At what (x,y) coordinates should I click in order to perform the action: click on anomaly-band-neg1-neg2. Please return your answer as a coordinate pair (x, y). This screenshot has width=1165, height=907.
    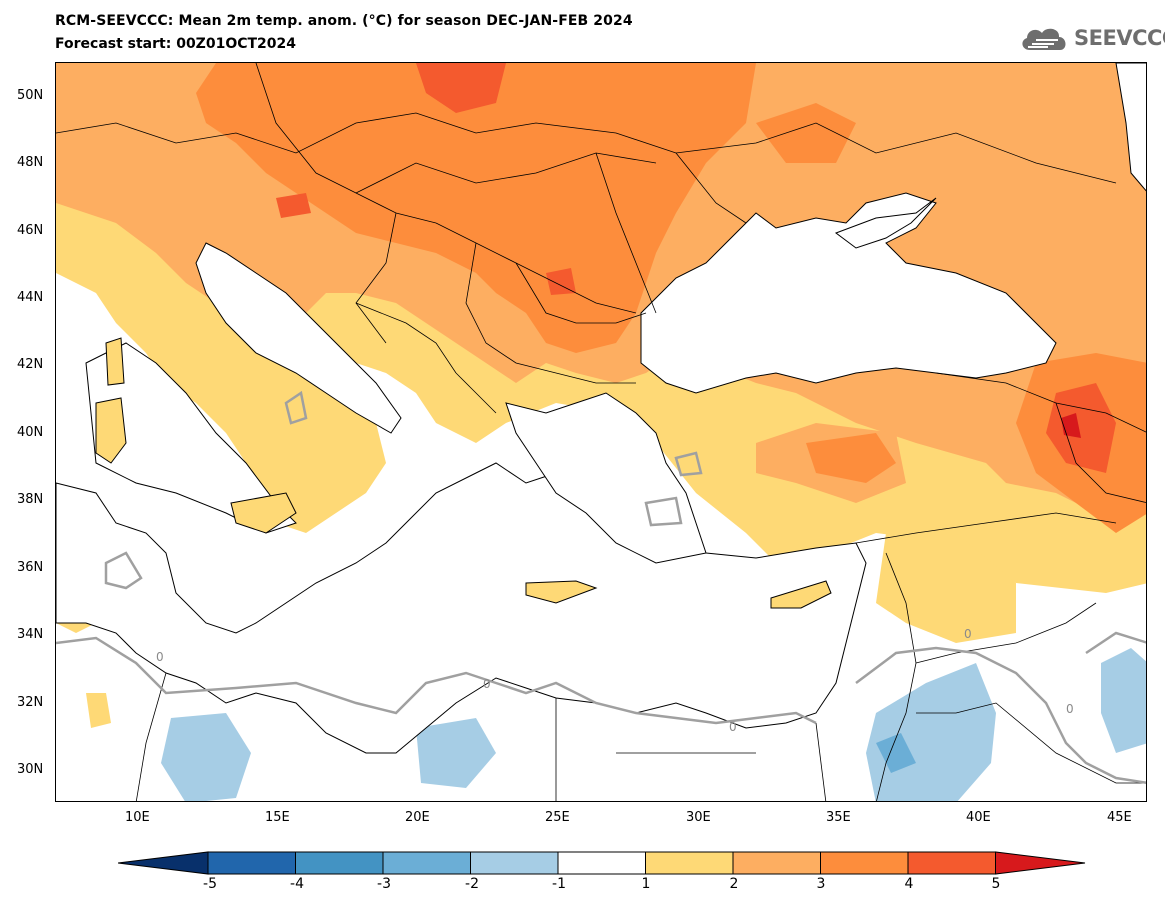
    Looking at the image, I should click on (206, 757).